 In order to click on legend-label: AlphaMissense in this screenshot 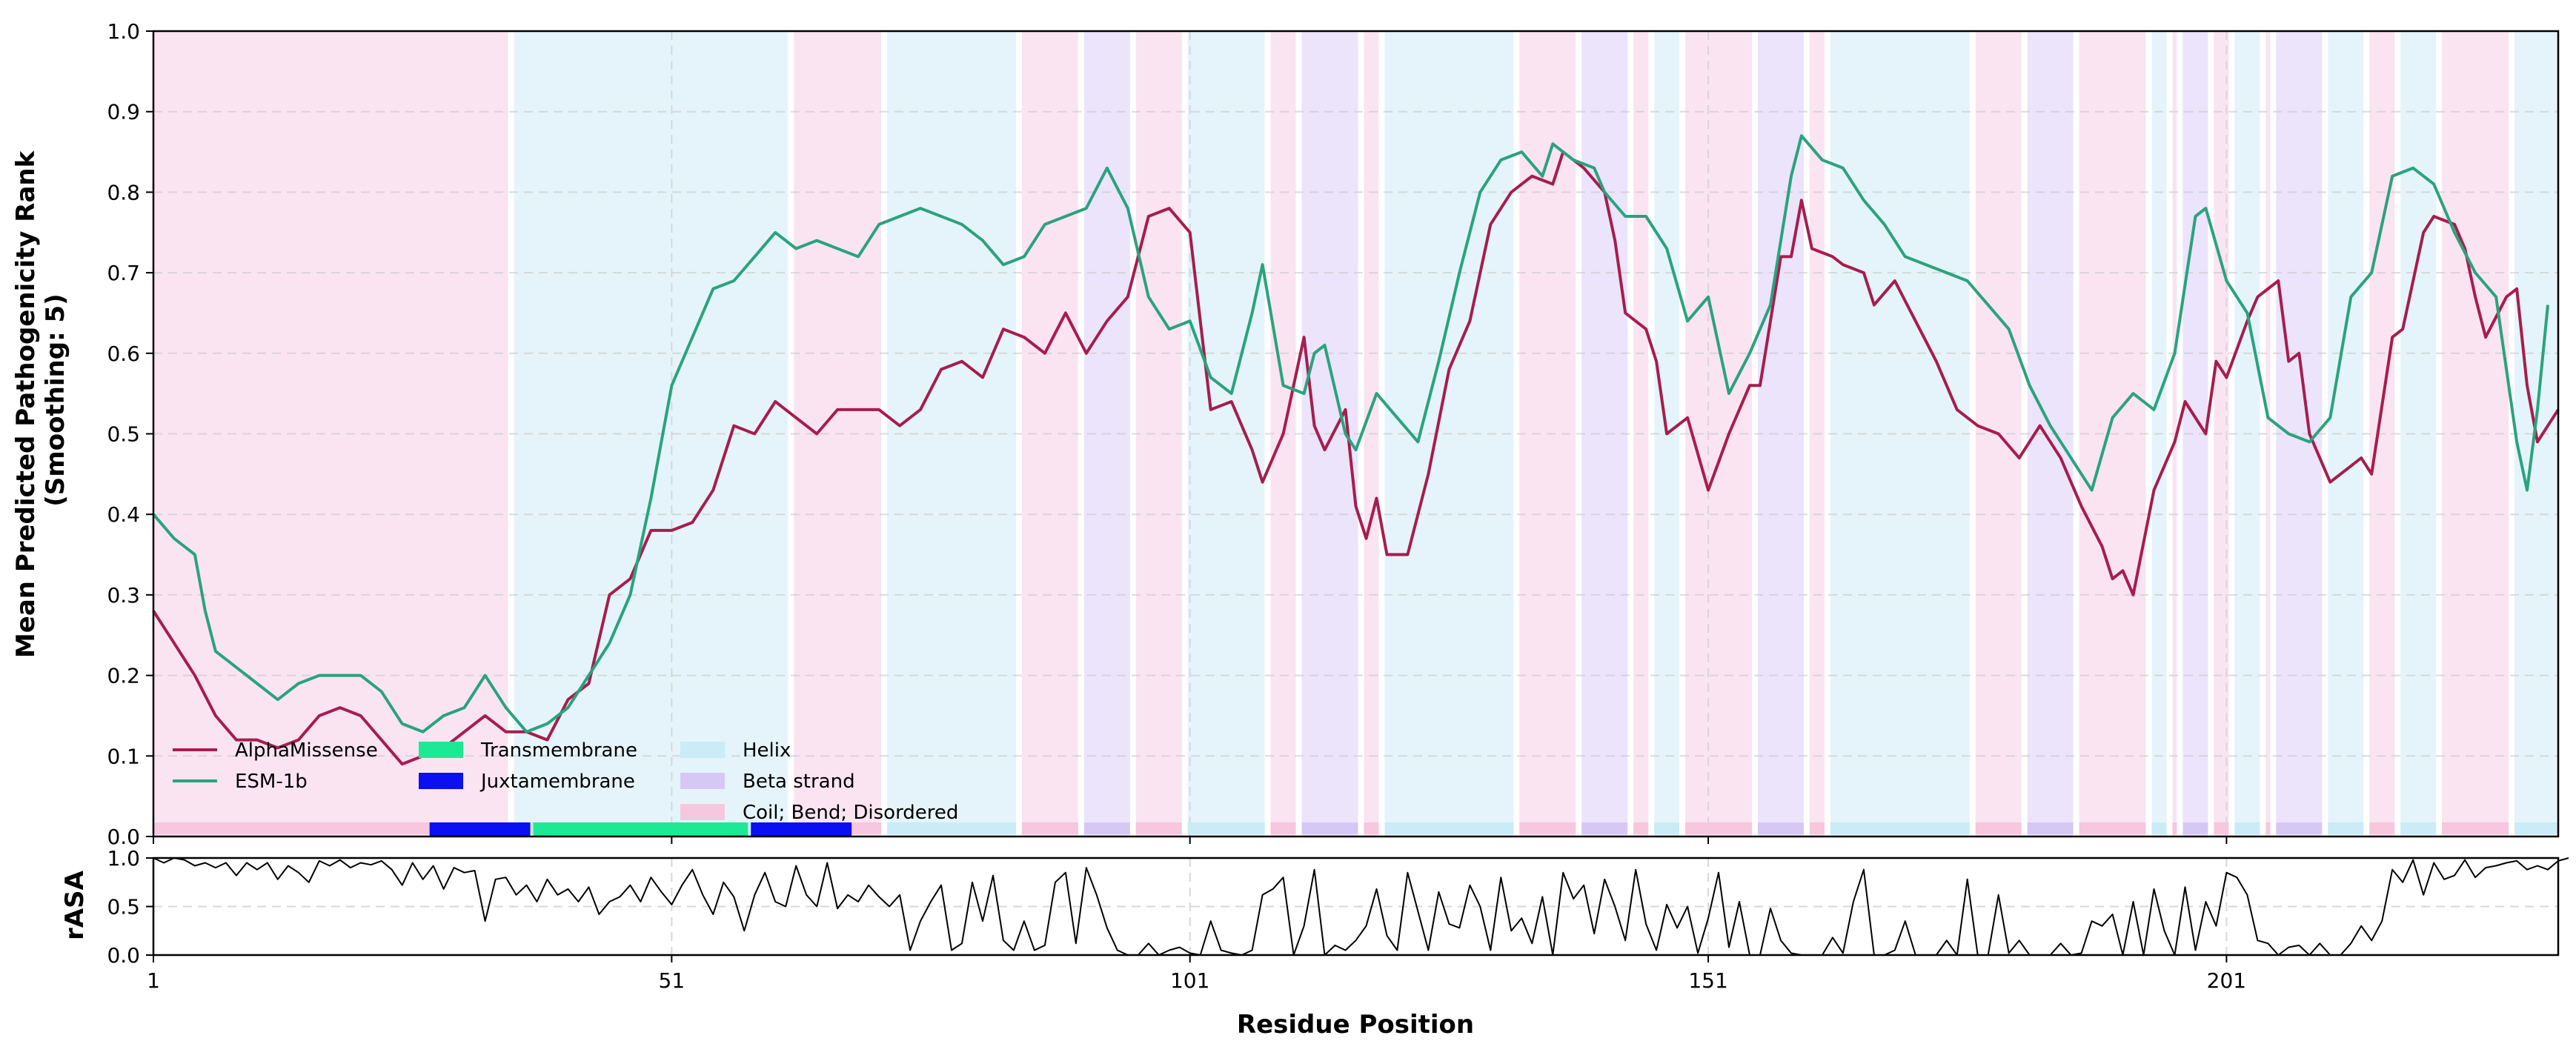, I will do `click(306, 750)`.